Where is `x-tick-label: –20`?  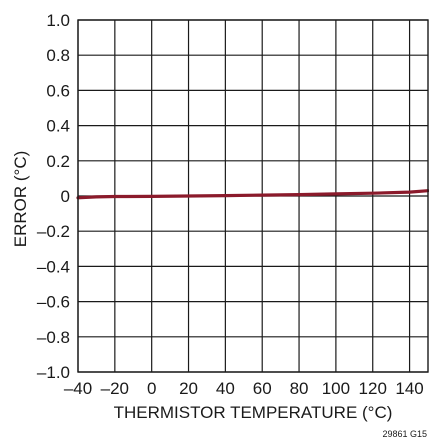
x-tick-label: –20 is located at coordinates (115, 388).